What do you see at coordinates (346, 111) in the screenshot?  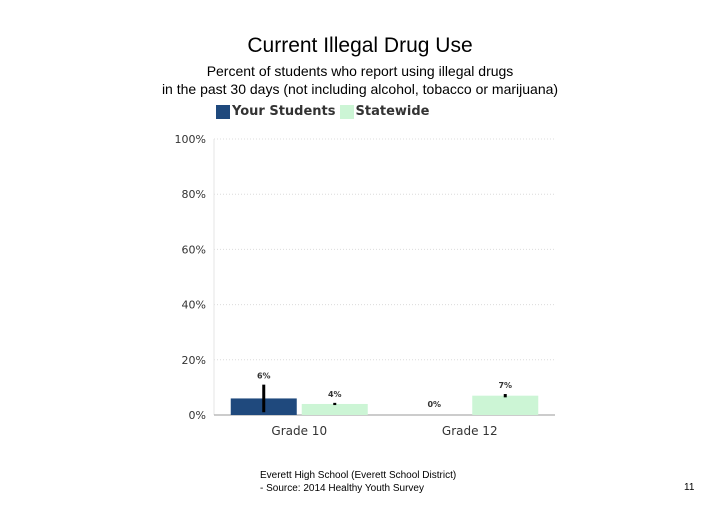 I see `legend-swatch-statewide` at bounding box center [346, 111].